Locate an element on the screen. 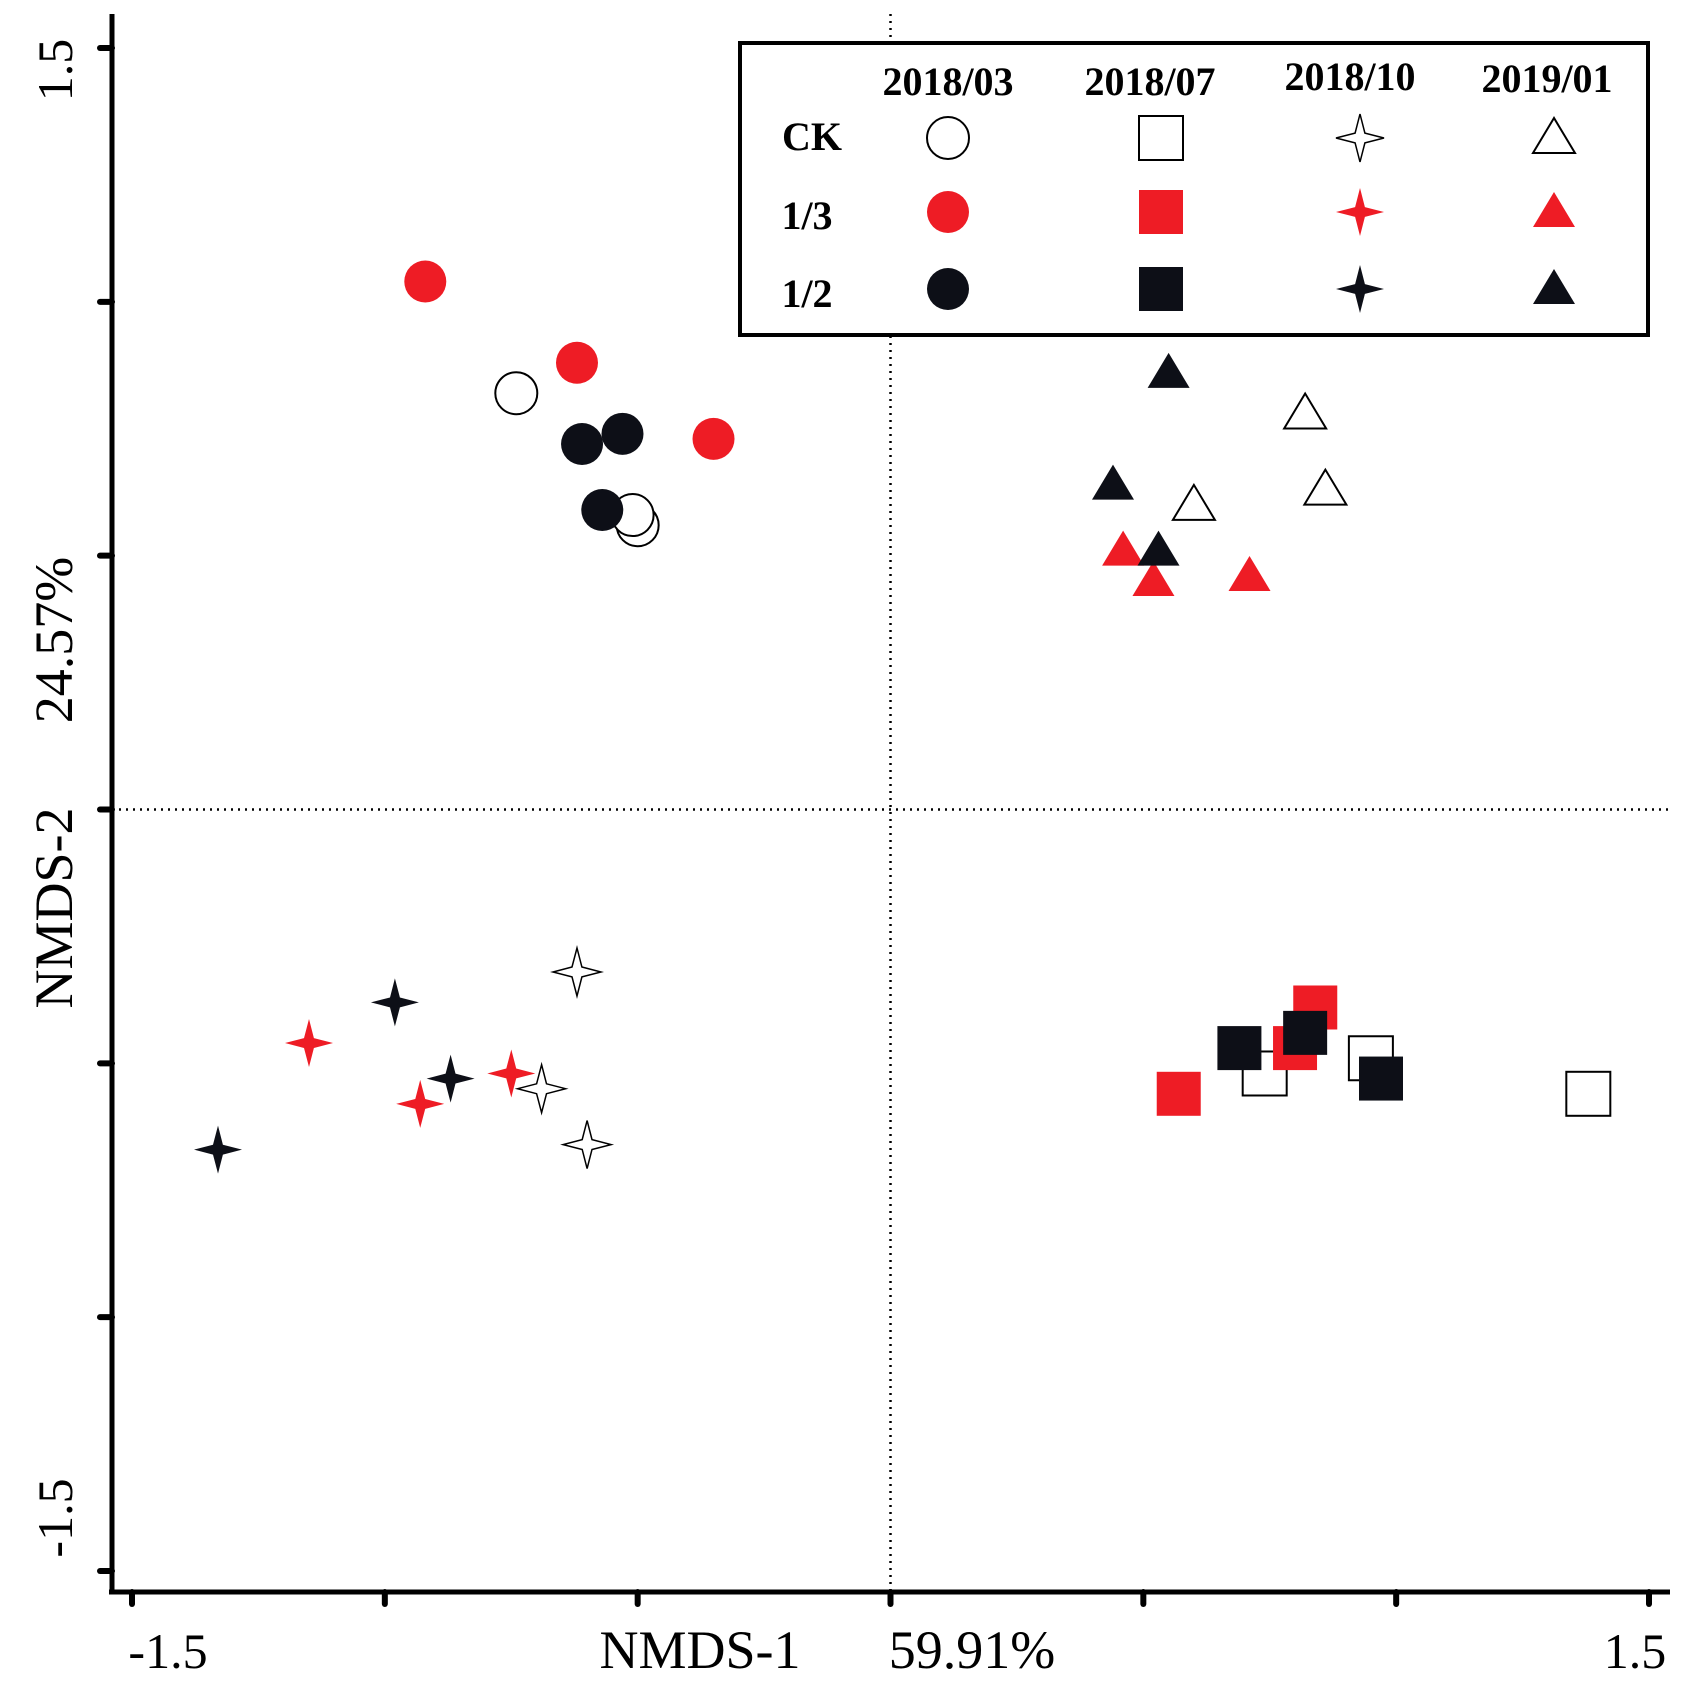 Image resolution: width=1693 pixels, height=1687 pixels. legend-row-ck: CK is located at coordinates (812, 136).